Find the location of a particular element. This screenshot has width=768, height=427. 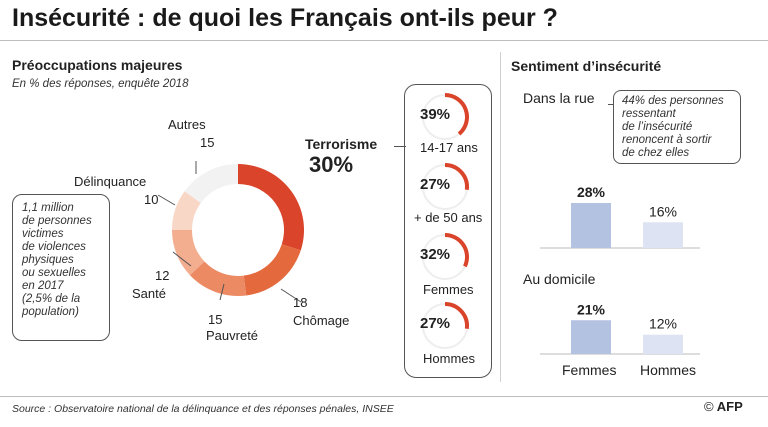

bottom-divider is located at coordinates (384, 396).